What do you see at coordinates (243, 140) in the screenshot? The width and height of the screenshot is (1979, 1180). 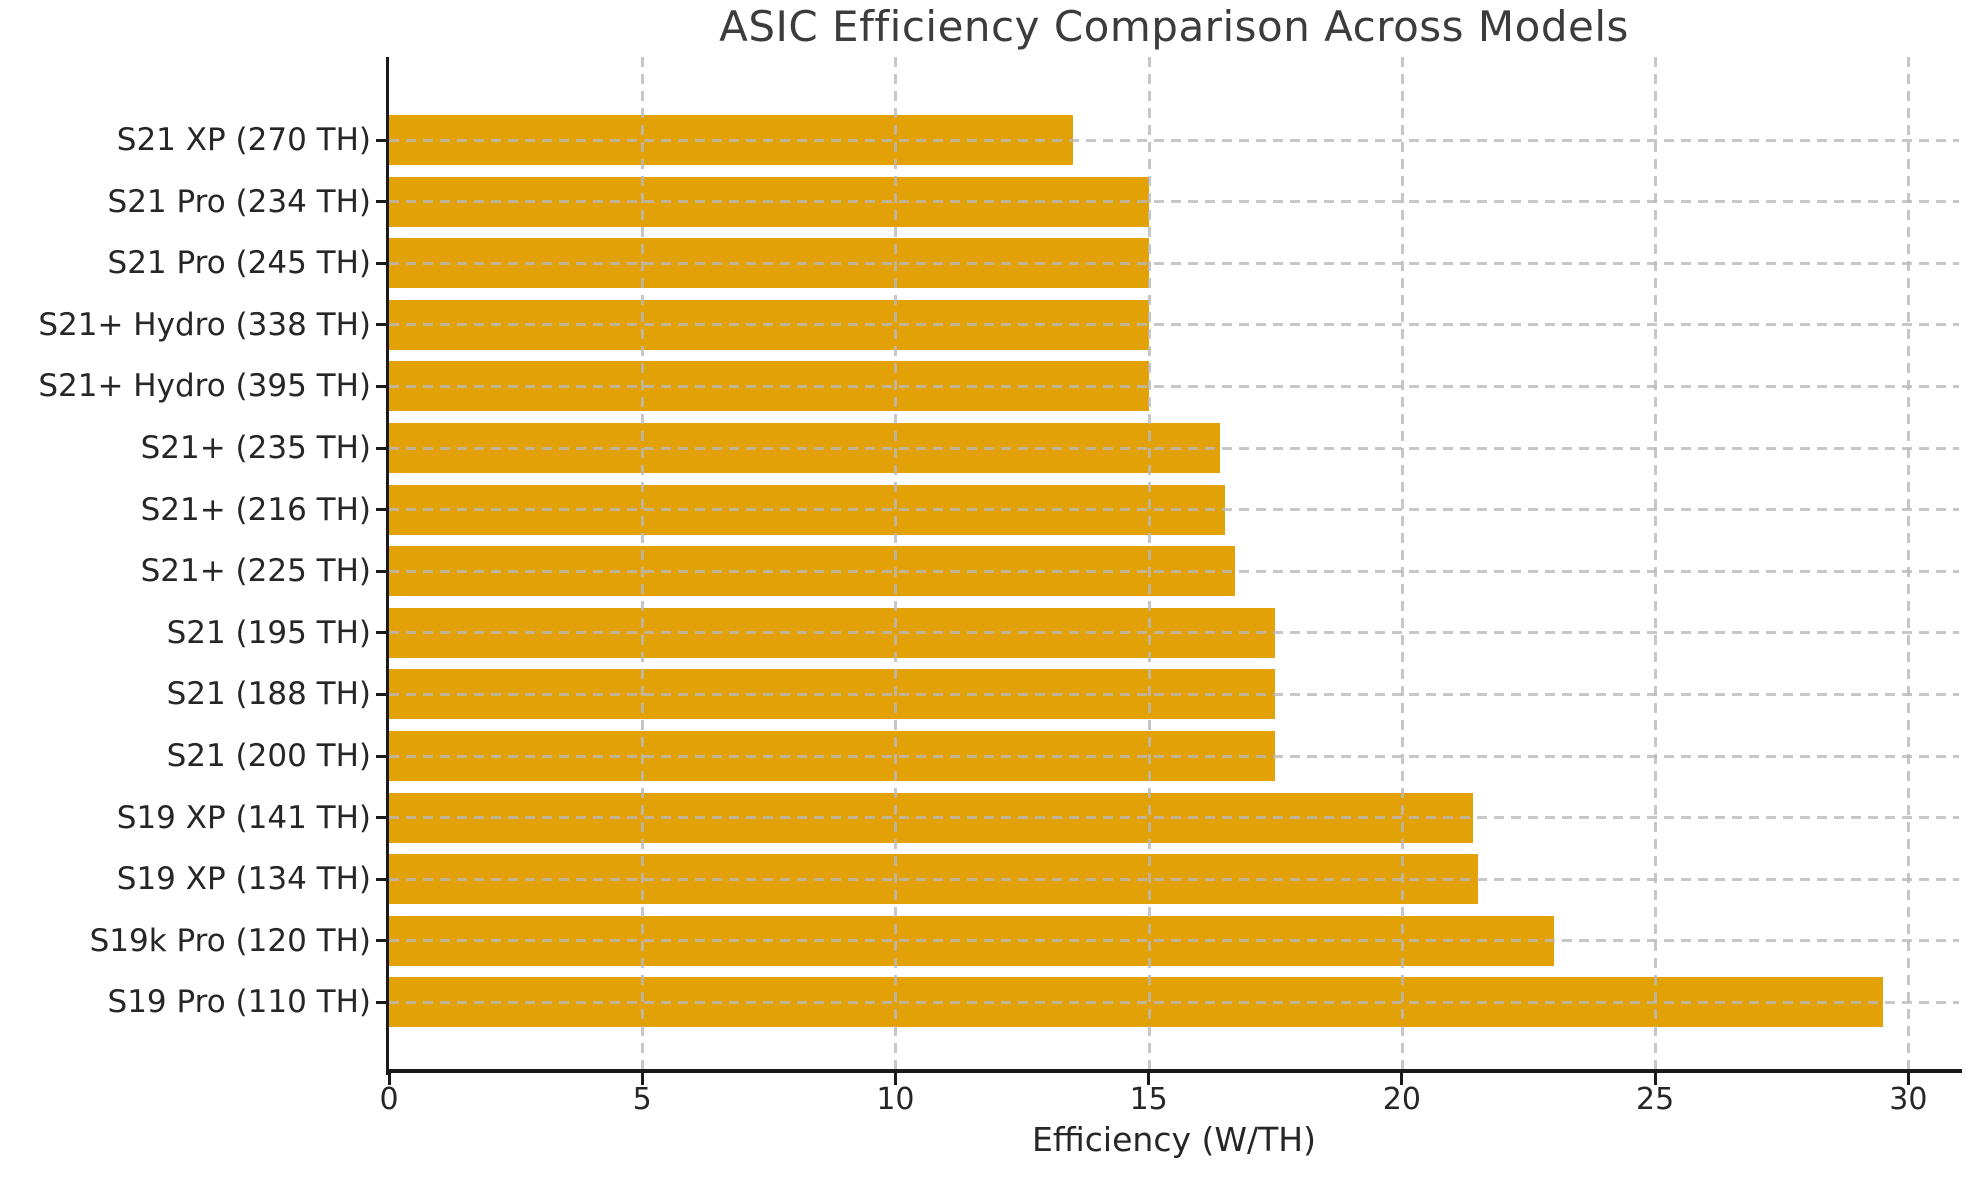 I see `y-tick-label: S21 XP (270 TH)` at bounding box center [243, 140].